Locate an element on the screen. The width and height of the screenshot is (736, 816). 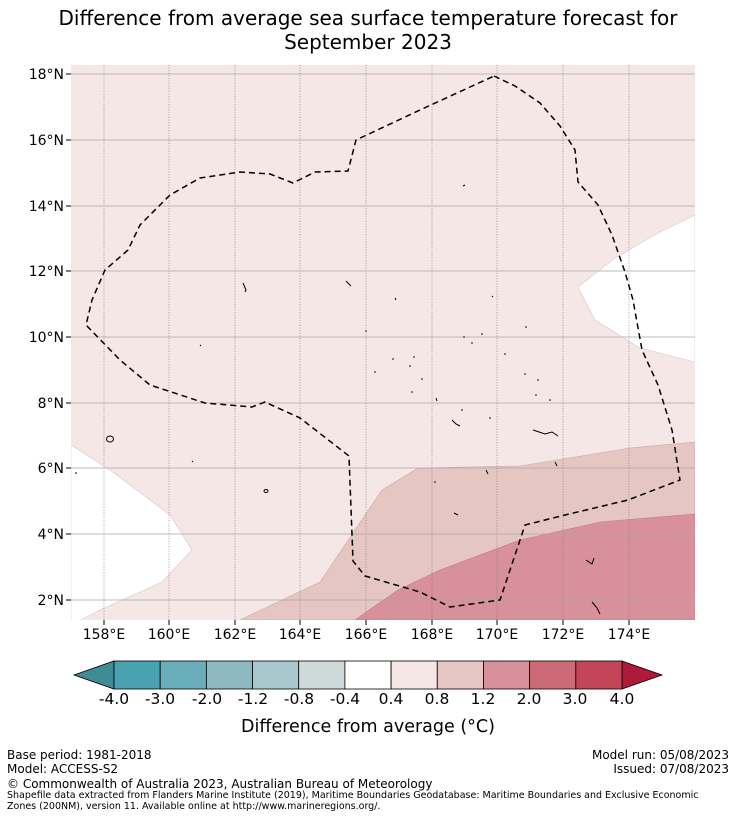
lat-label-10n: 10°N is located at coordinates (46, 338).